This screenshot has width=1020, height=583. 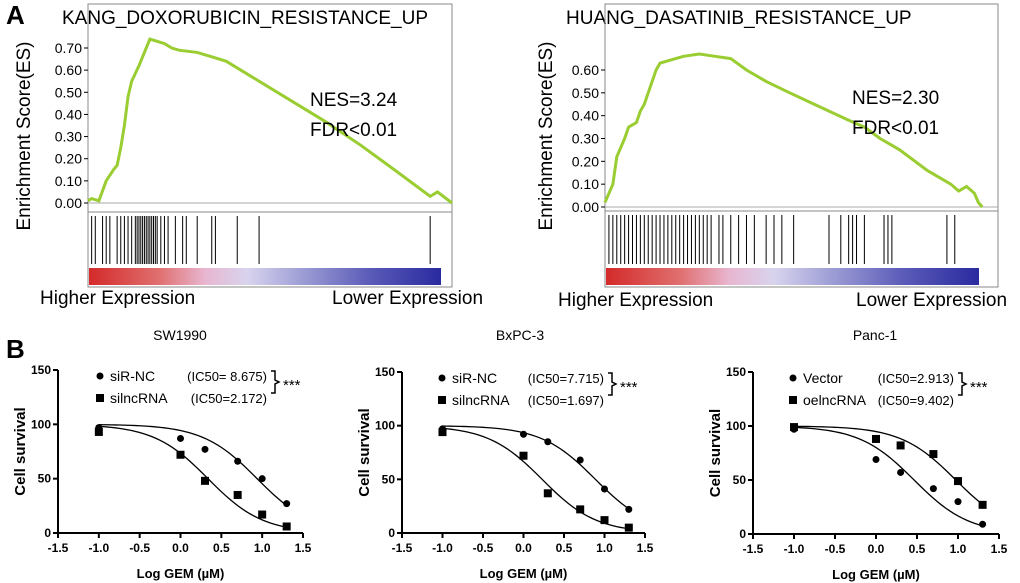 What do you see at coordinates (68, 48) in the screenshot?
I see `y-tick-label: 0.70` at bounding box center [68, 48].